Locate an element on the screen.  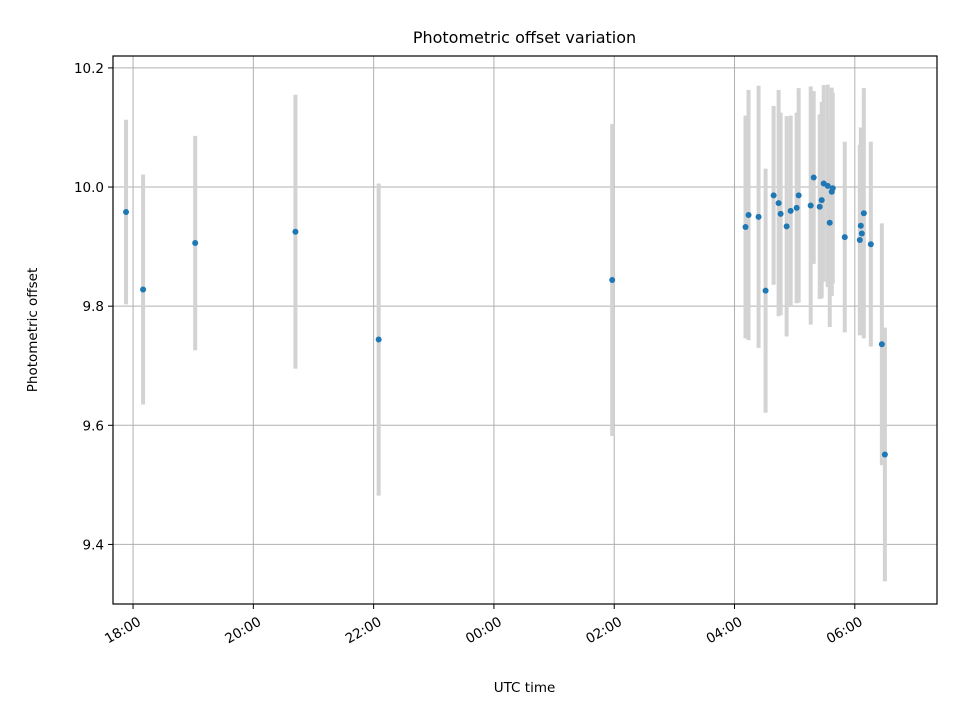
y-tick-label: 9.4 is located at coordinates (93, 545).